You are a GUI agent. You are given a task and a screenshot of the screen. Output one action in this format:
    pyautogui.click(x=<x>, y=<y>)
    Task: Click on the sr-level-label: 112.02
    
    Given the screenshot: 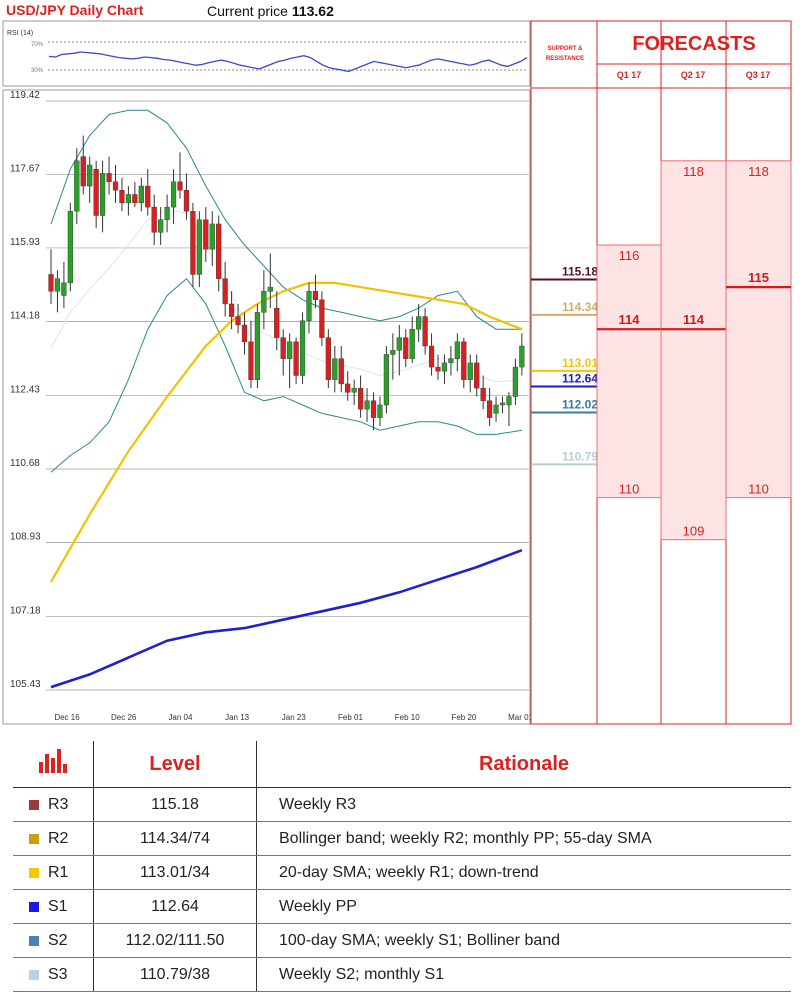 What is the action you would take?
    pyautogui.click(x=580, y=405)
    